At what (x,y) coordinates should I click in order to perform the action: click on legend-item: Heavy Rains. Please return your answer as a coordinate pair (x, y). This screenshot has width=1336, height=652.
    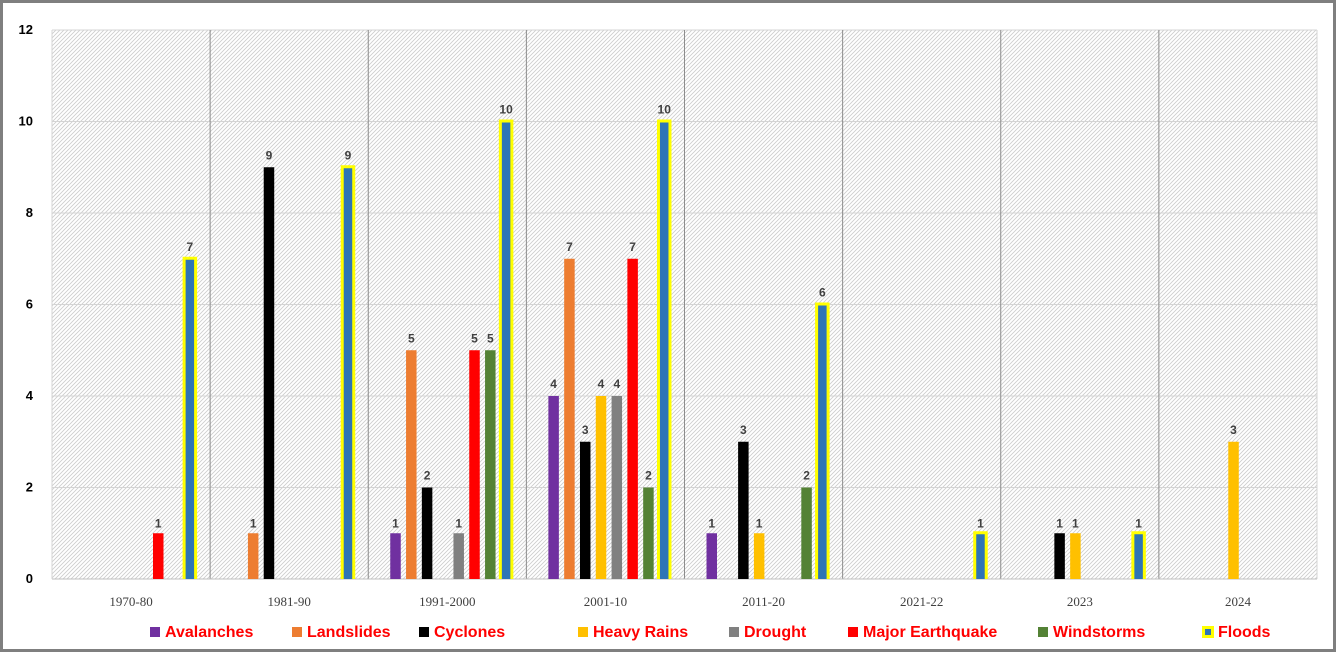
    Looking at the image, I should click on (633, 632).